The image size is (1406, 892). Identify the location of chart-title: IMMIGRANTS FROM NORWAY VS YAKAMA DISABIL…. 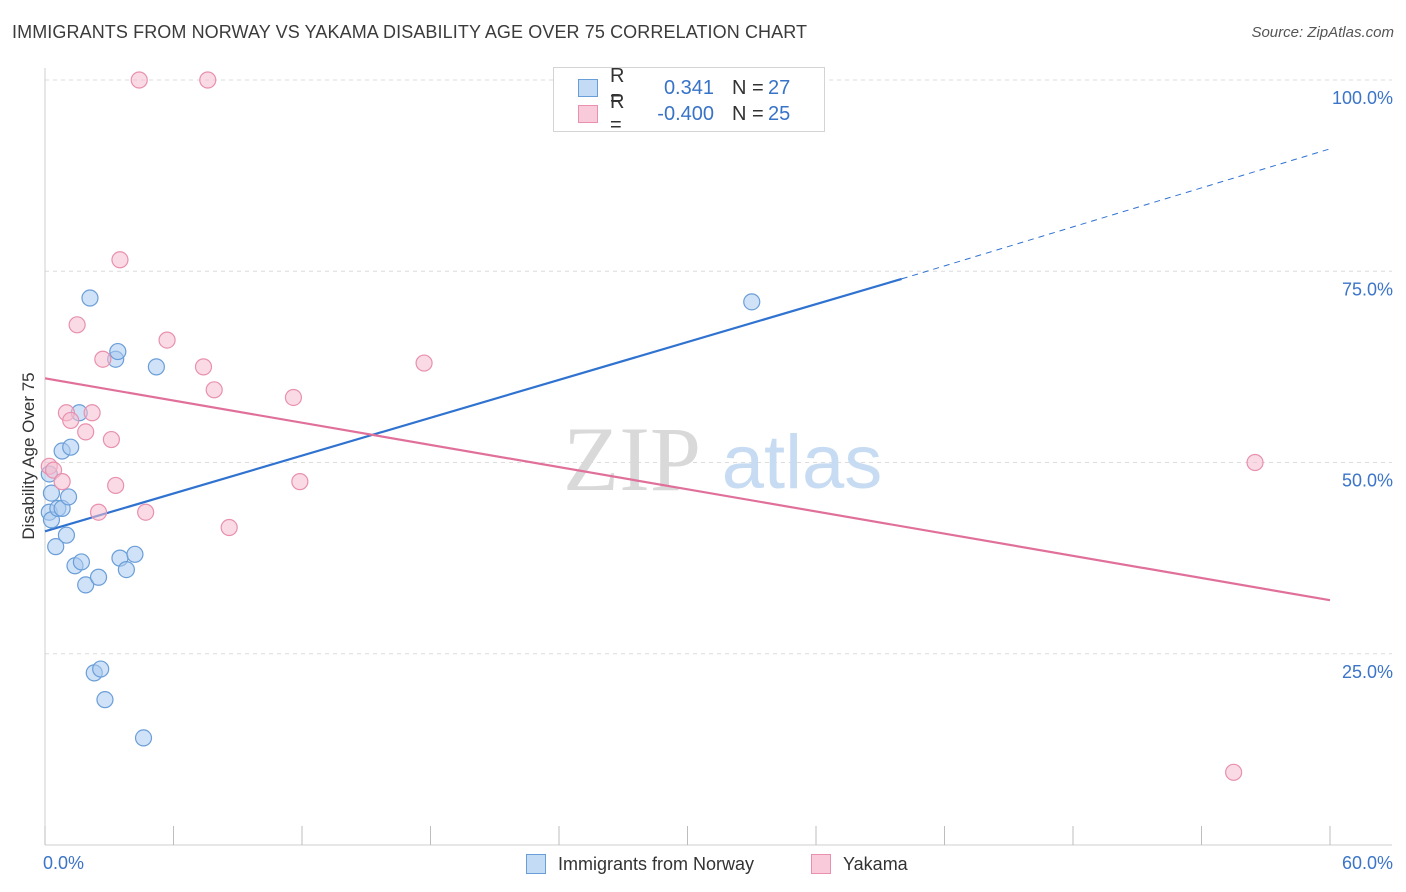
(410, 32).